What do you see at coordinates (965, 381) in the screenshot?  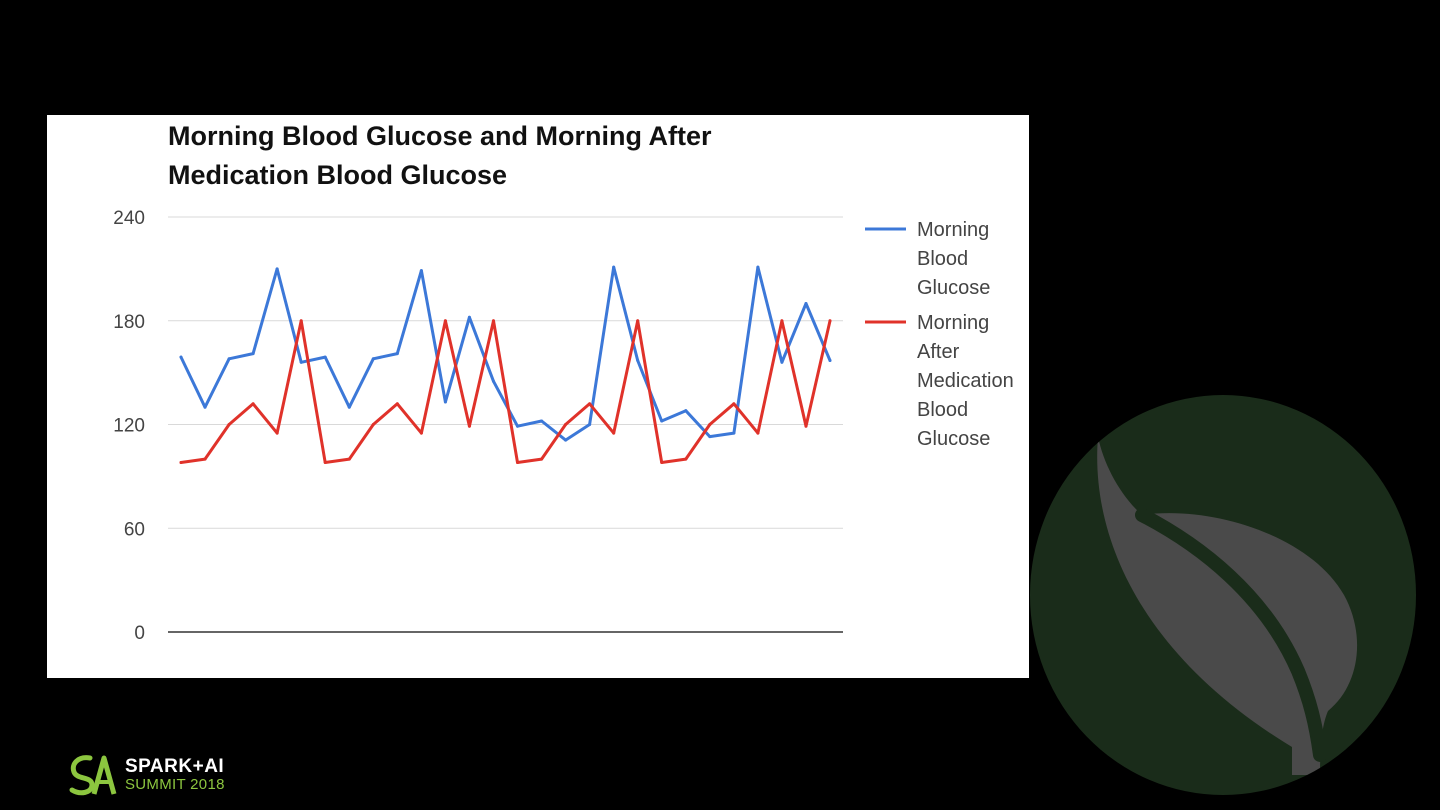 I see `legend-label: Medication` at bounding box center [965, 381].